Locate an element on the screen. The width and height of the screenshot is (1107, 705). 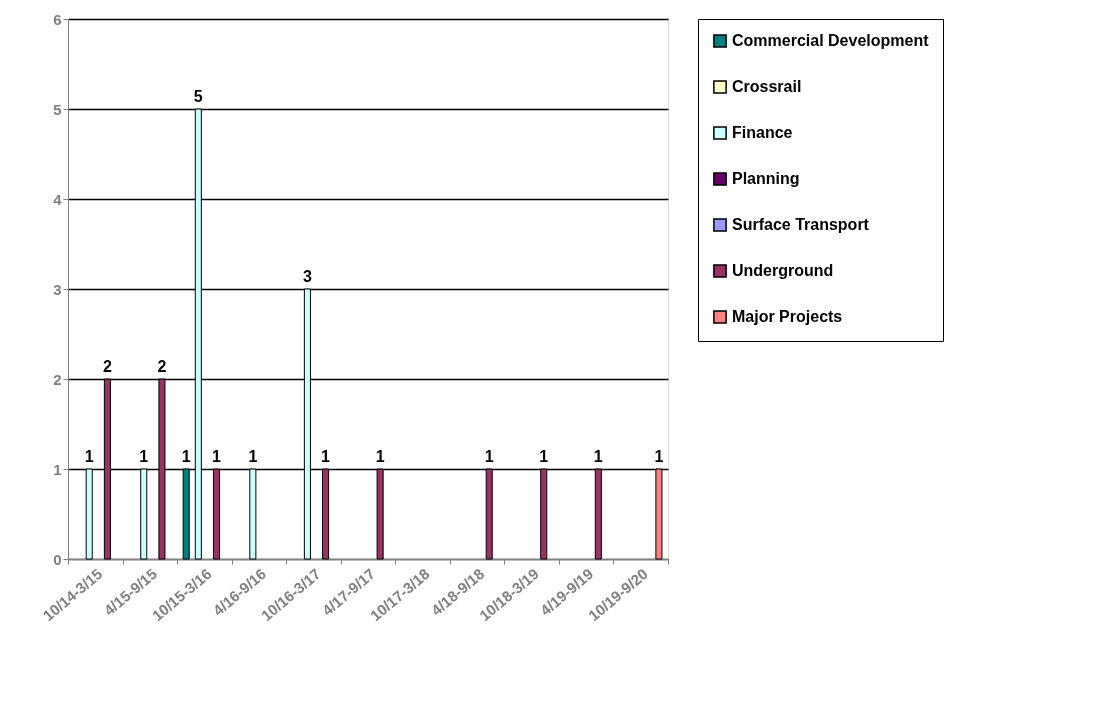
y-tick-label: 4 is located at coordinates (58, 199).